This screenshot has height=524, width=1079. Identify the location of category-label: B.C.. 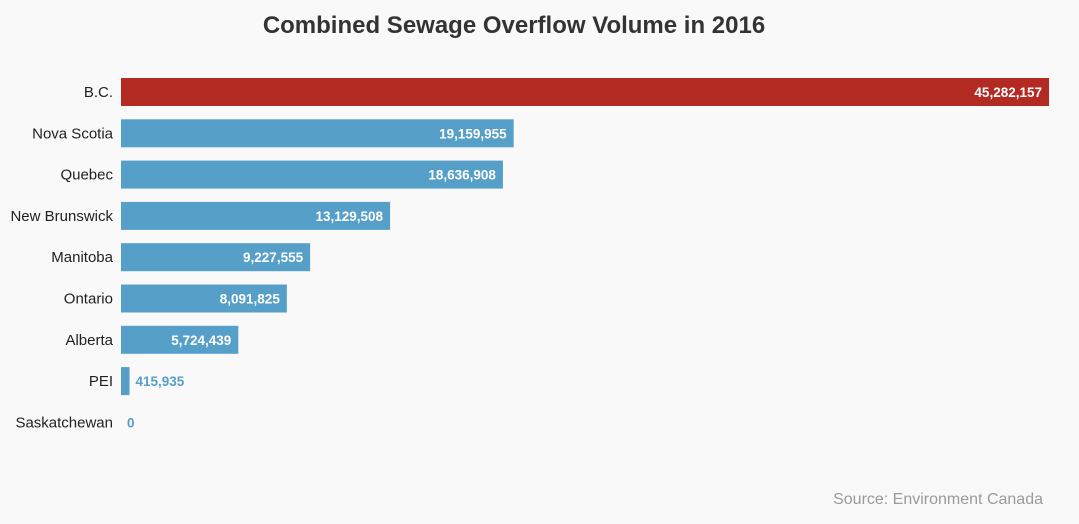
(98, 92).